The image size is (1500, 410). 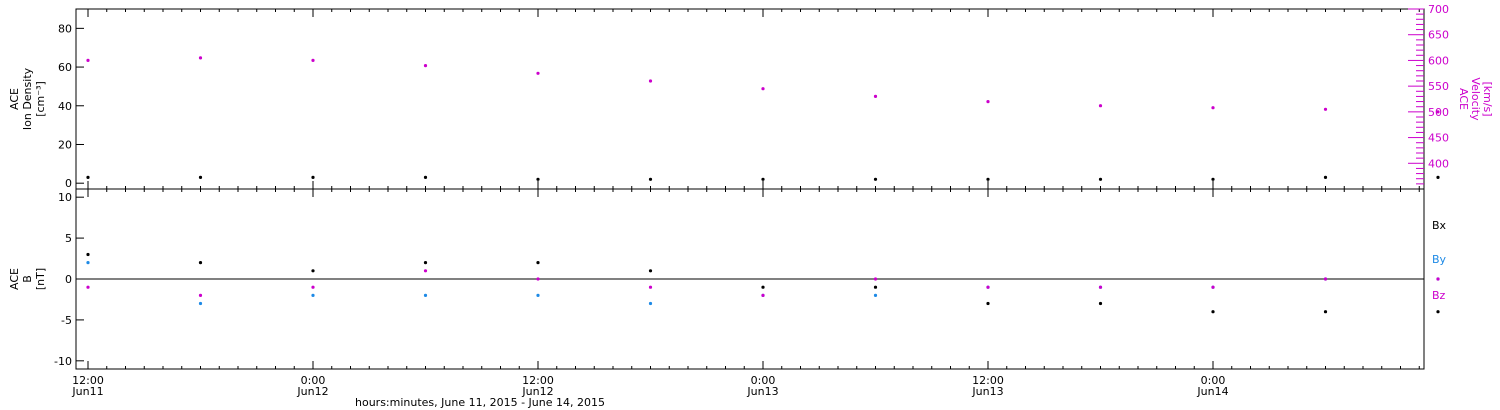 I want to click on x-date-labels: Jun11 Jun12 Jun12 Jun13 Jun13 Jun14, so click(x=649, y=391).